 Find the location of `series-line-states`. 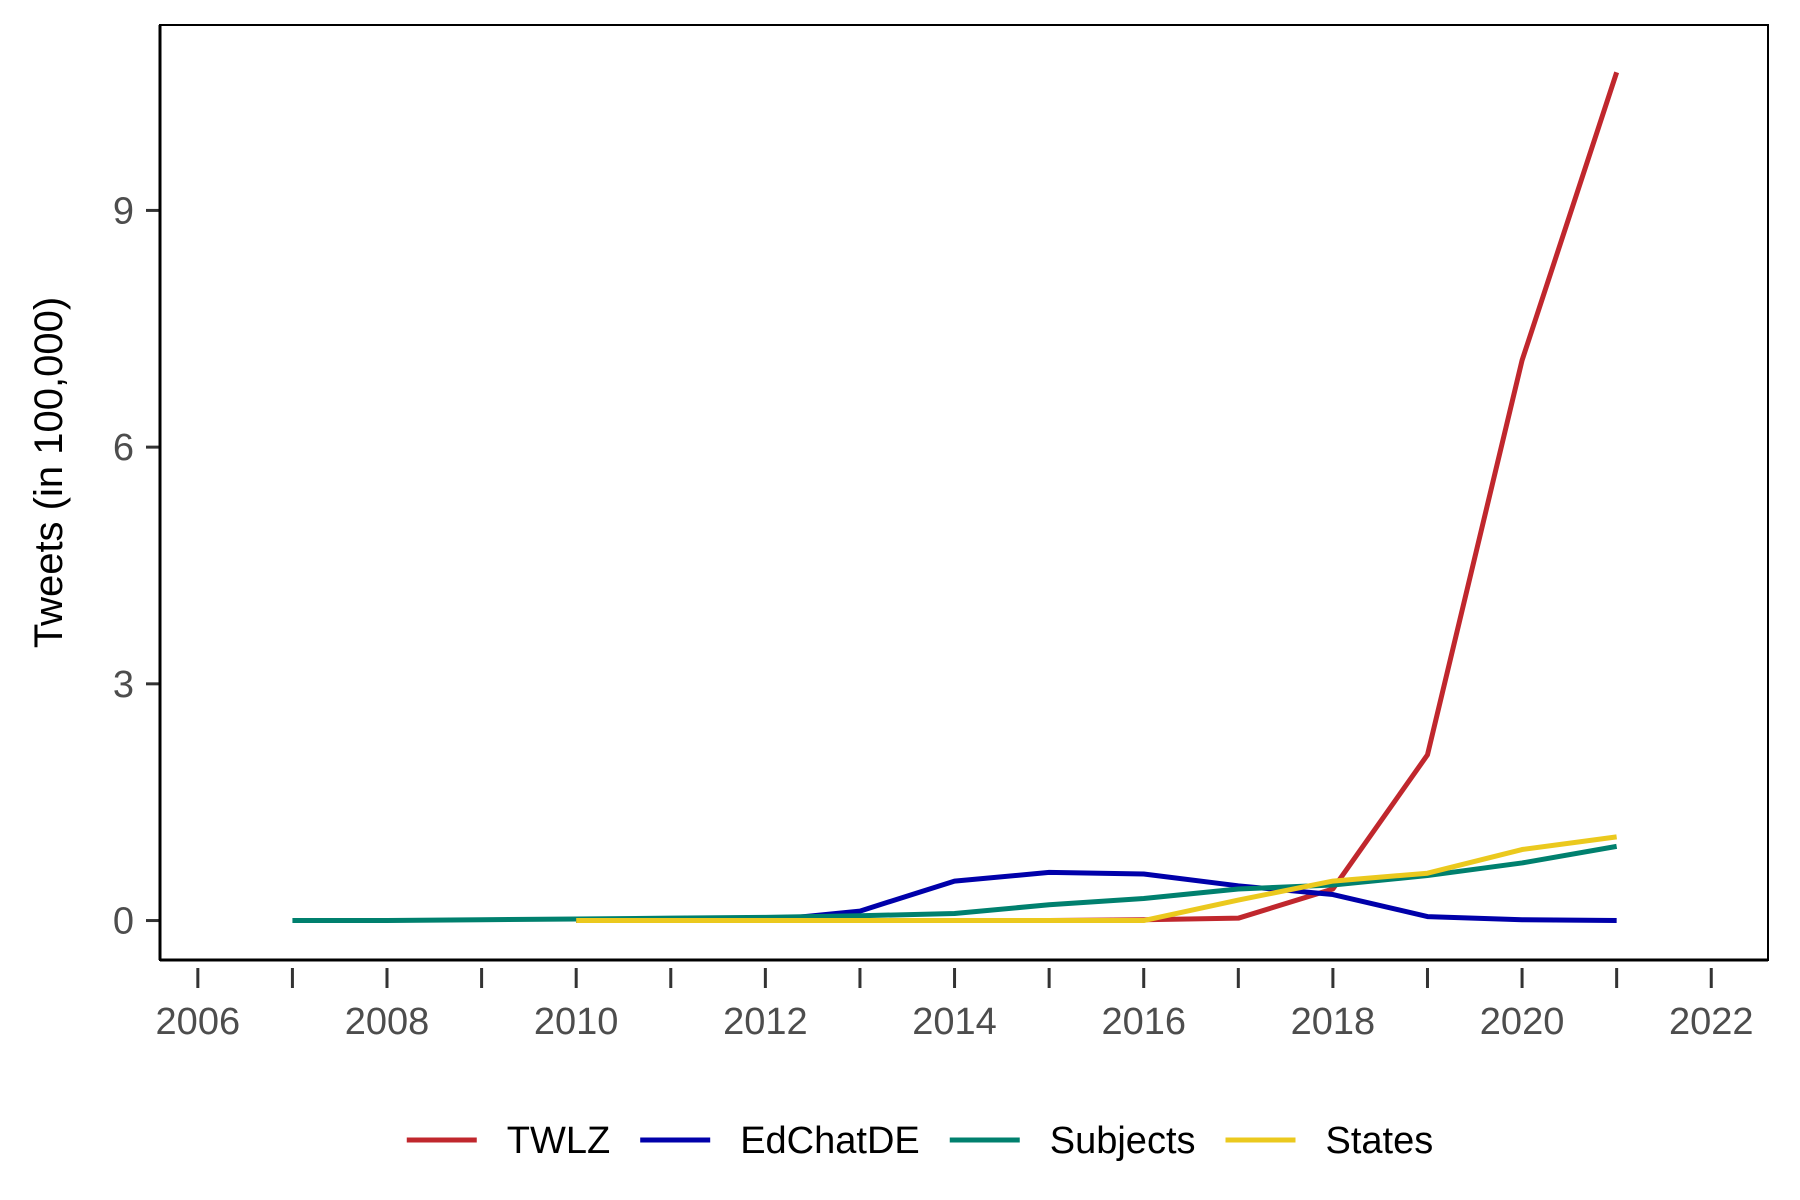

series-line-states is located at coordinates (1096, 879).